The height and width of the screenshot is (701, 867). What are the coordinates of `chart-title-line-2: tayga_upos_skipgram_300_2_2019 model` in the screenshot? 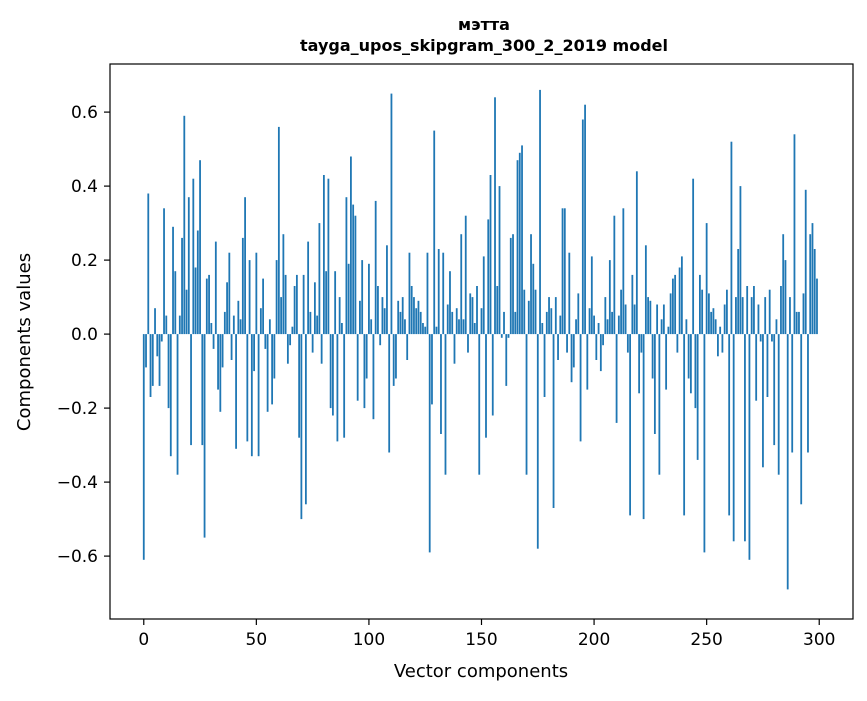 It's located at (484, 45).